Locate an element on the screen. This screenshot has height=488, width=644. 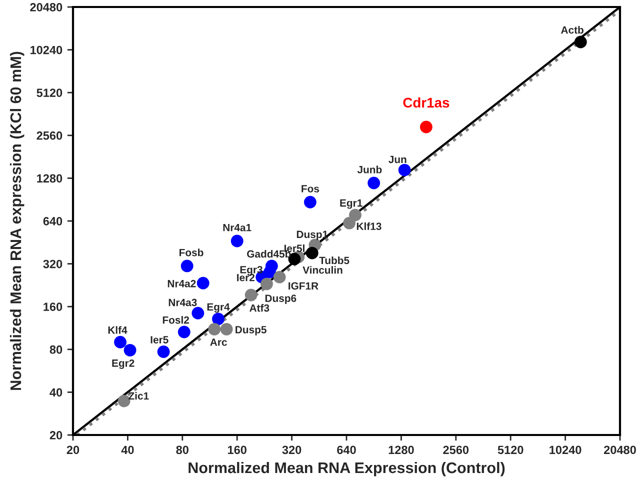
annotation: Egr2 is located at coordinates (123, 364).